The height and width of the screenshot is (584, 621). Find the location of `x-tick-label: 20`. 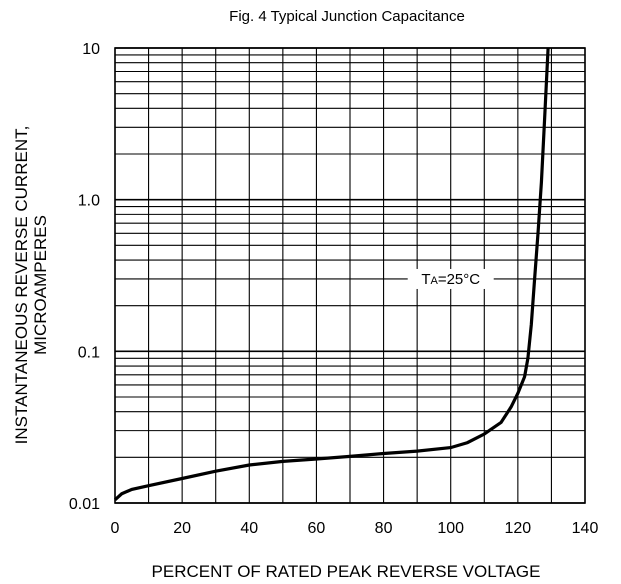

x-tick-label: 20 is located at coordinates (182, 528).